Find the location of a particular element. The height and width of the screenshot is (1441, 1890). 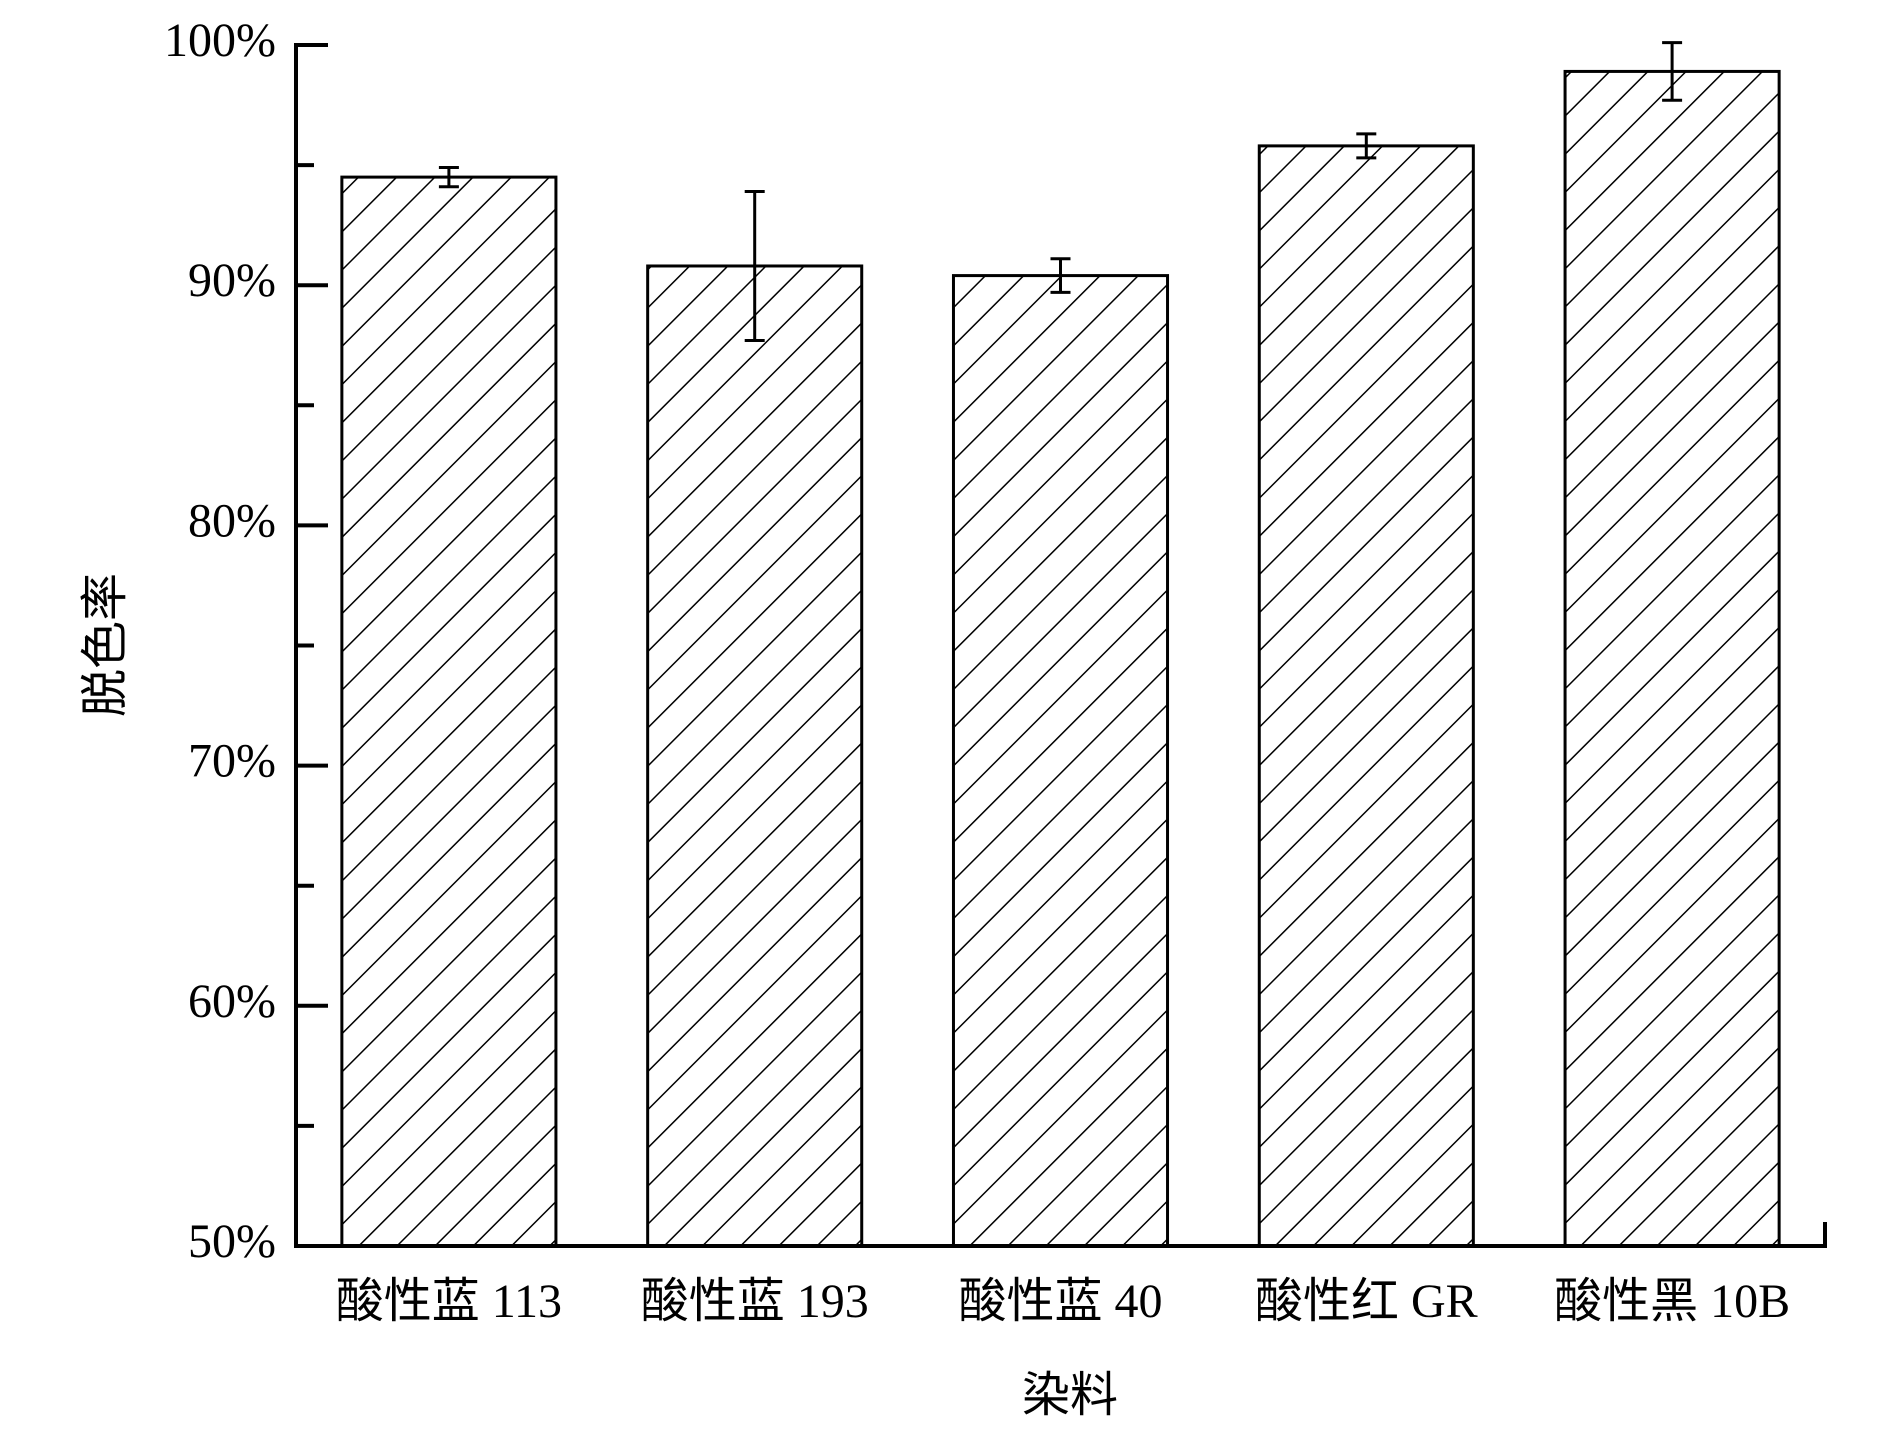

x-tick-label: 酸性蓝 193 is located at coordinates (755, 1301).